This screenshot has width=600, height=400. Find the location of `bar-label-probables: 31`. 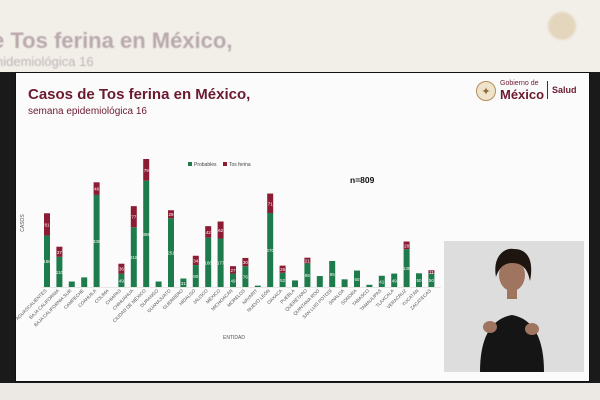

bar-label-probables: 31 is located at coordinates (184, 283).